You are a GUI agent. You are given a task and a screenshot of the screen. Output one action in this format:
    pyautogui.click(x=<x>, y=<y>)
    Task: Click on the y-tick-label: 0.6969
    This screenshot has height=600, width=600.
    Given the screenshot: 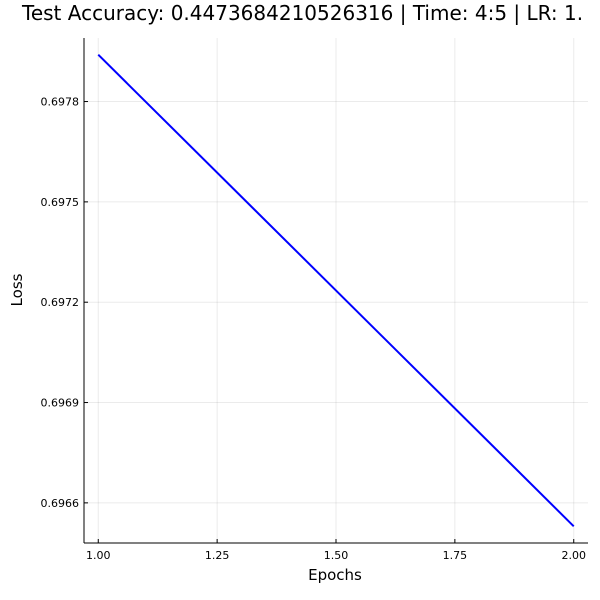 What is the action you would take?
    pyautogui.click(x=60, y=403)
    